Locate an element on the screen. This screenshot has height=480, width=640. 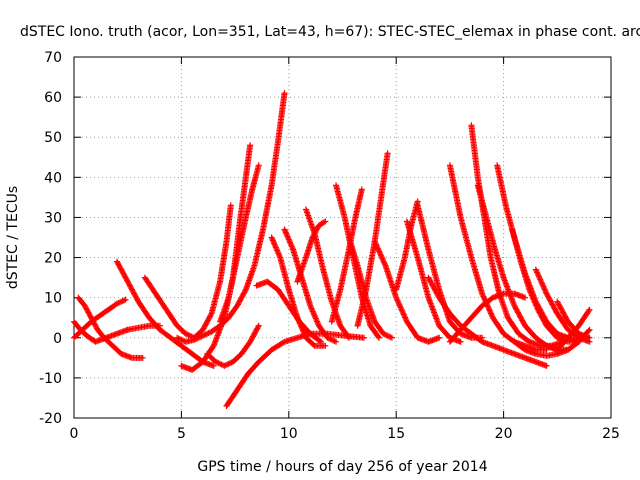
x-tick-label: 15 is located at coordinates (396, 434).